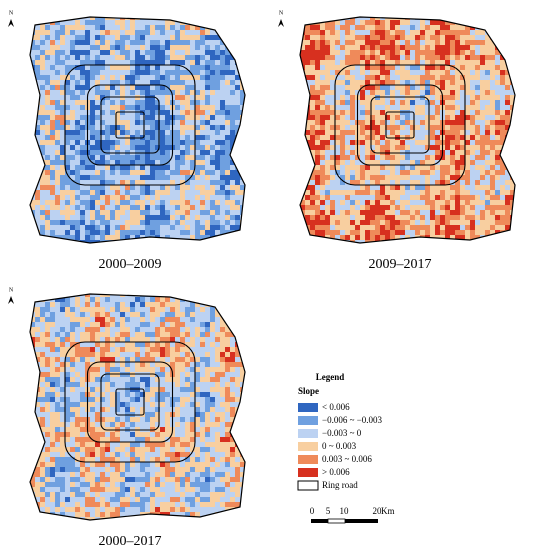 This screenshot has width=547, height=550. What do you see at coordinates (130, 125) in the screenshot?
I see `ring-road` at bounding box center [130, 125].